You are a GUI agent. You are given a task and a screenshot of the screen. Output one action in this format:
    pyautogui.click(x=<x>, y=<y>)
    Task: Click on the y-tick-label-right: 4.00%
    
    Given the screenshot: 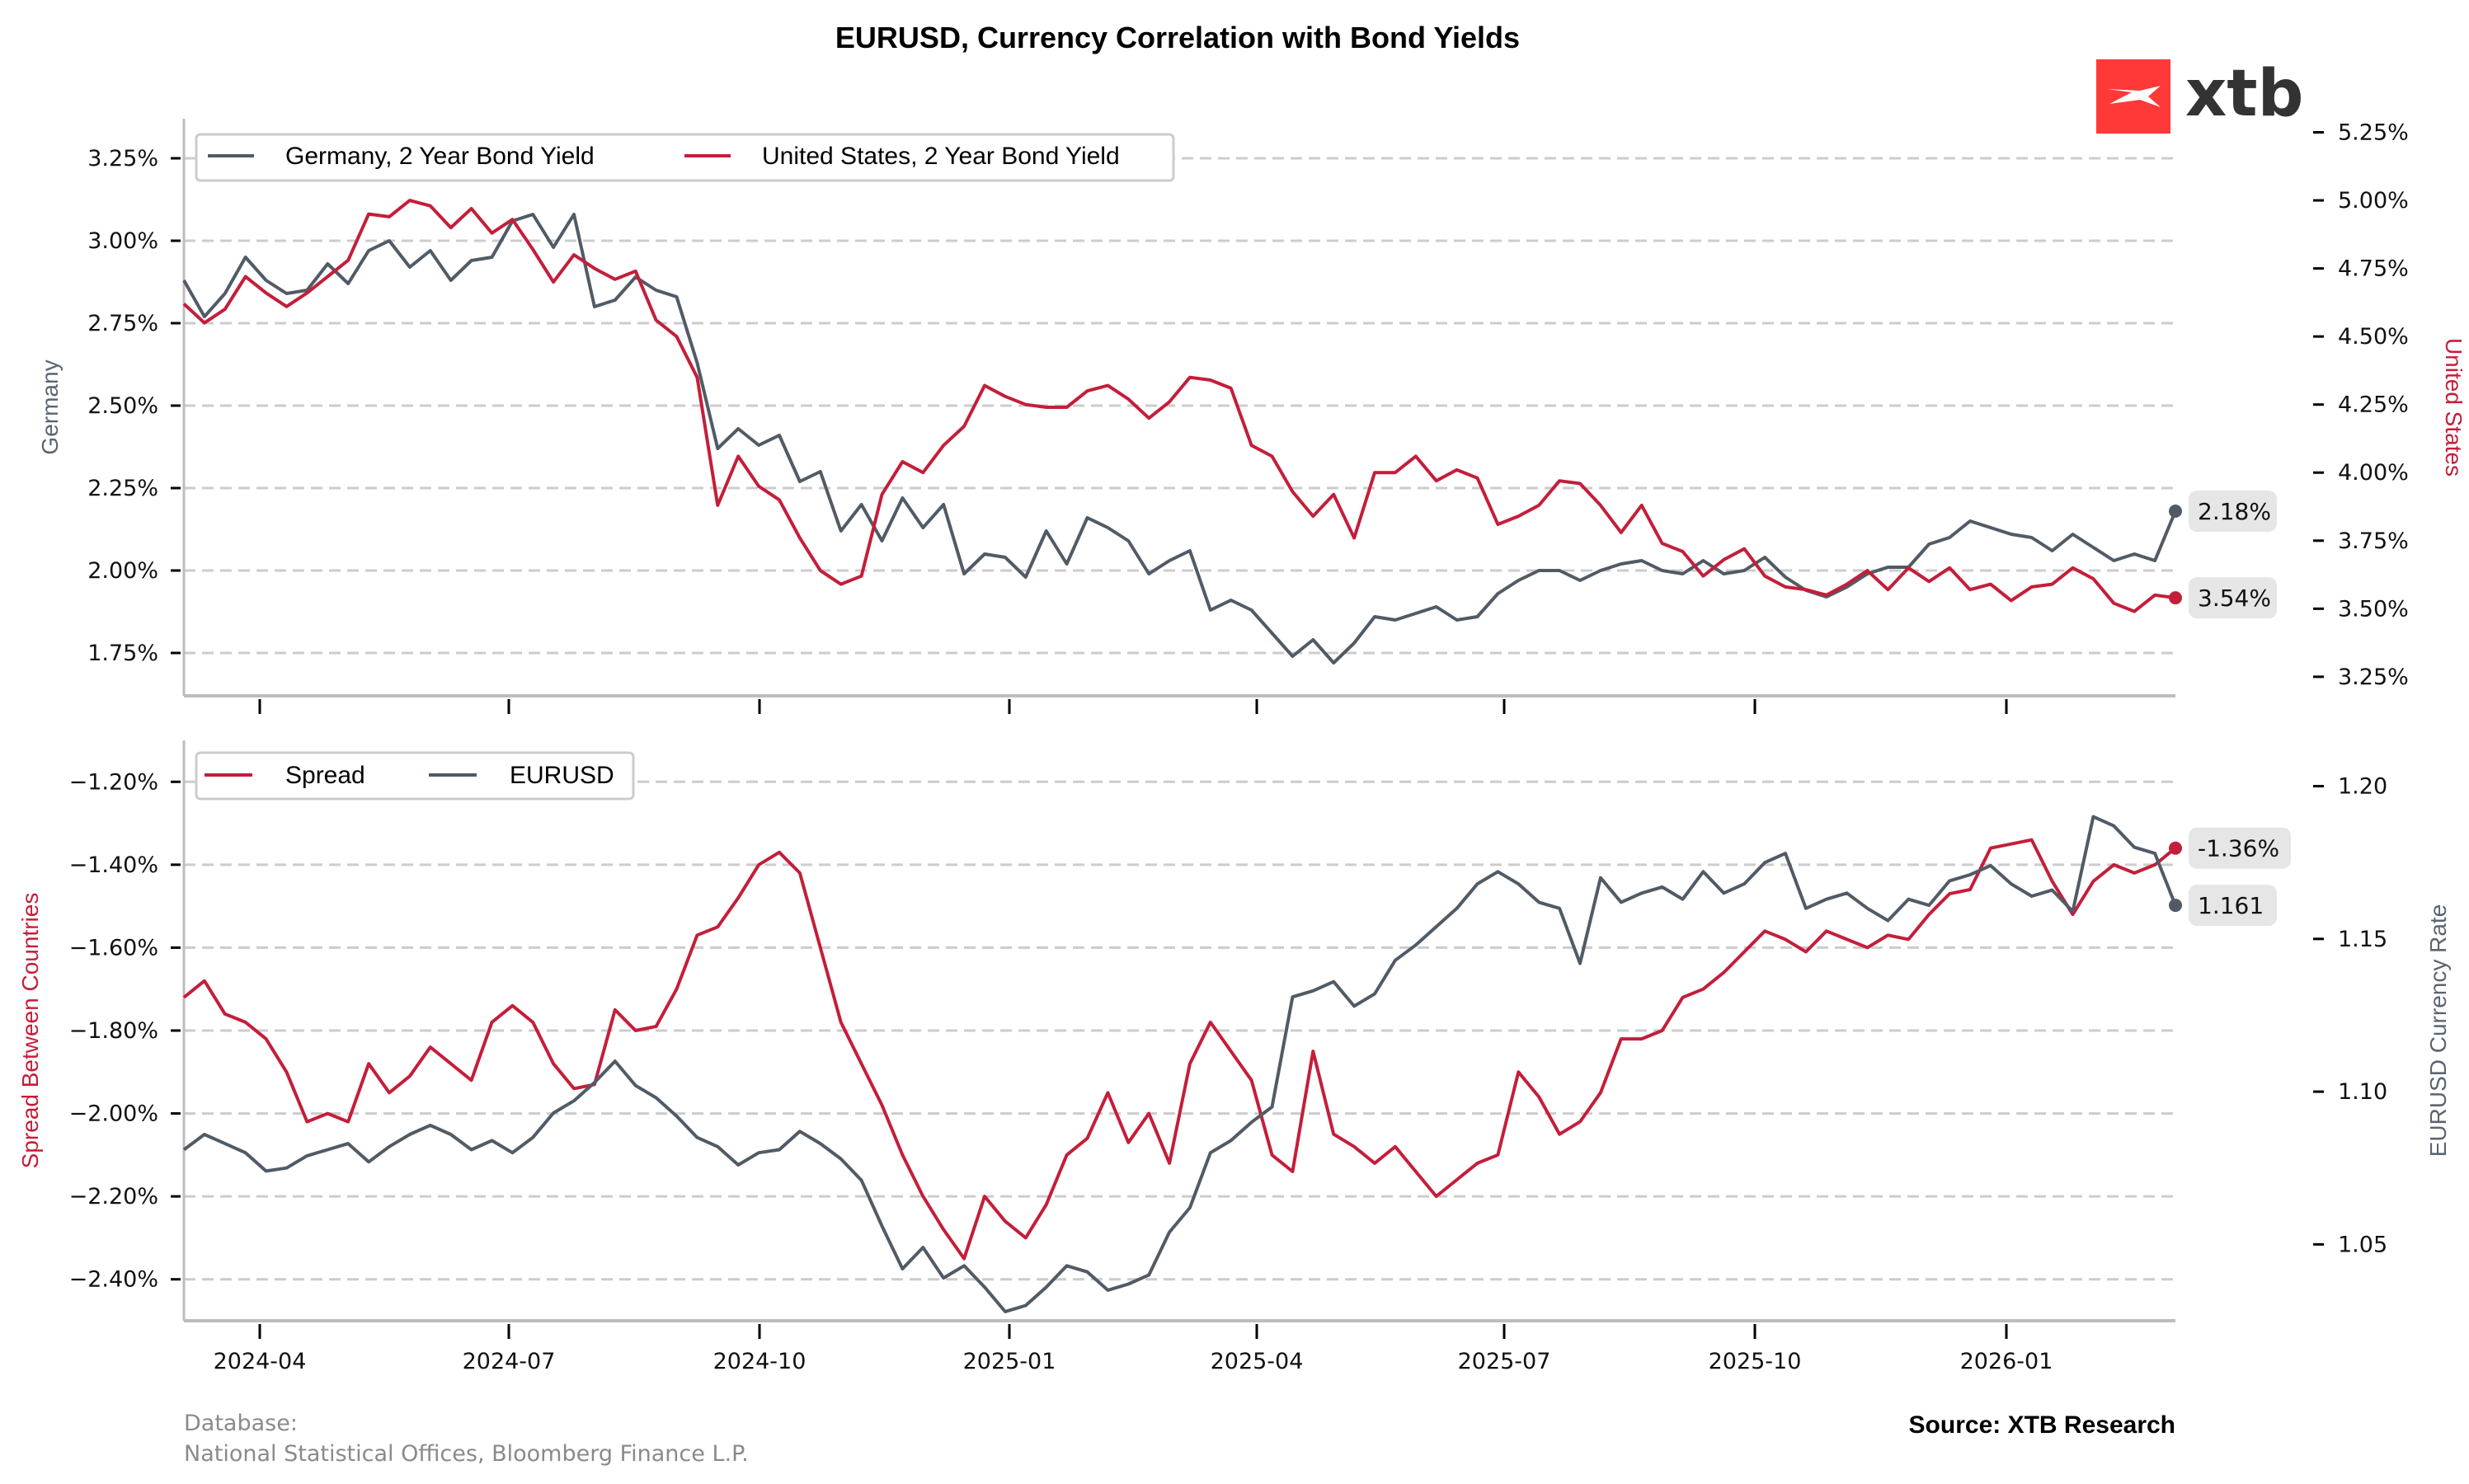 What is the action you would take?
    pyautogui.click(x=2373, y=473)
    